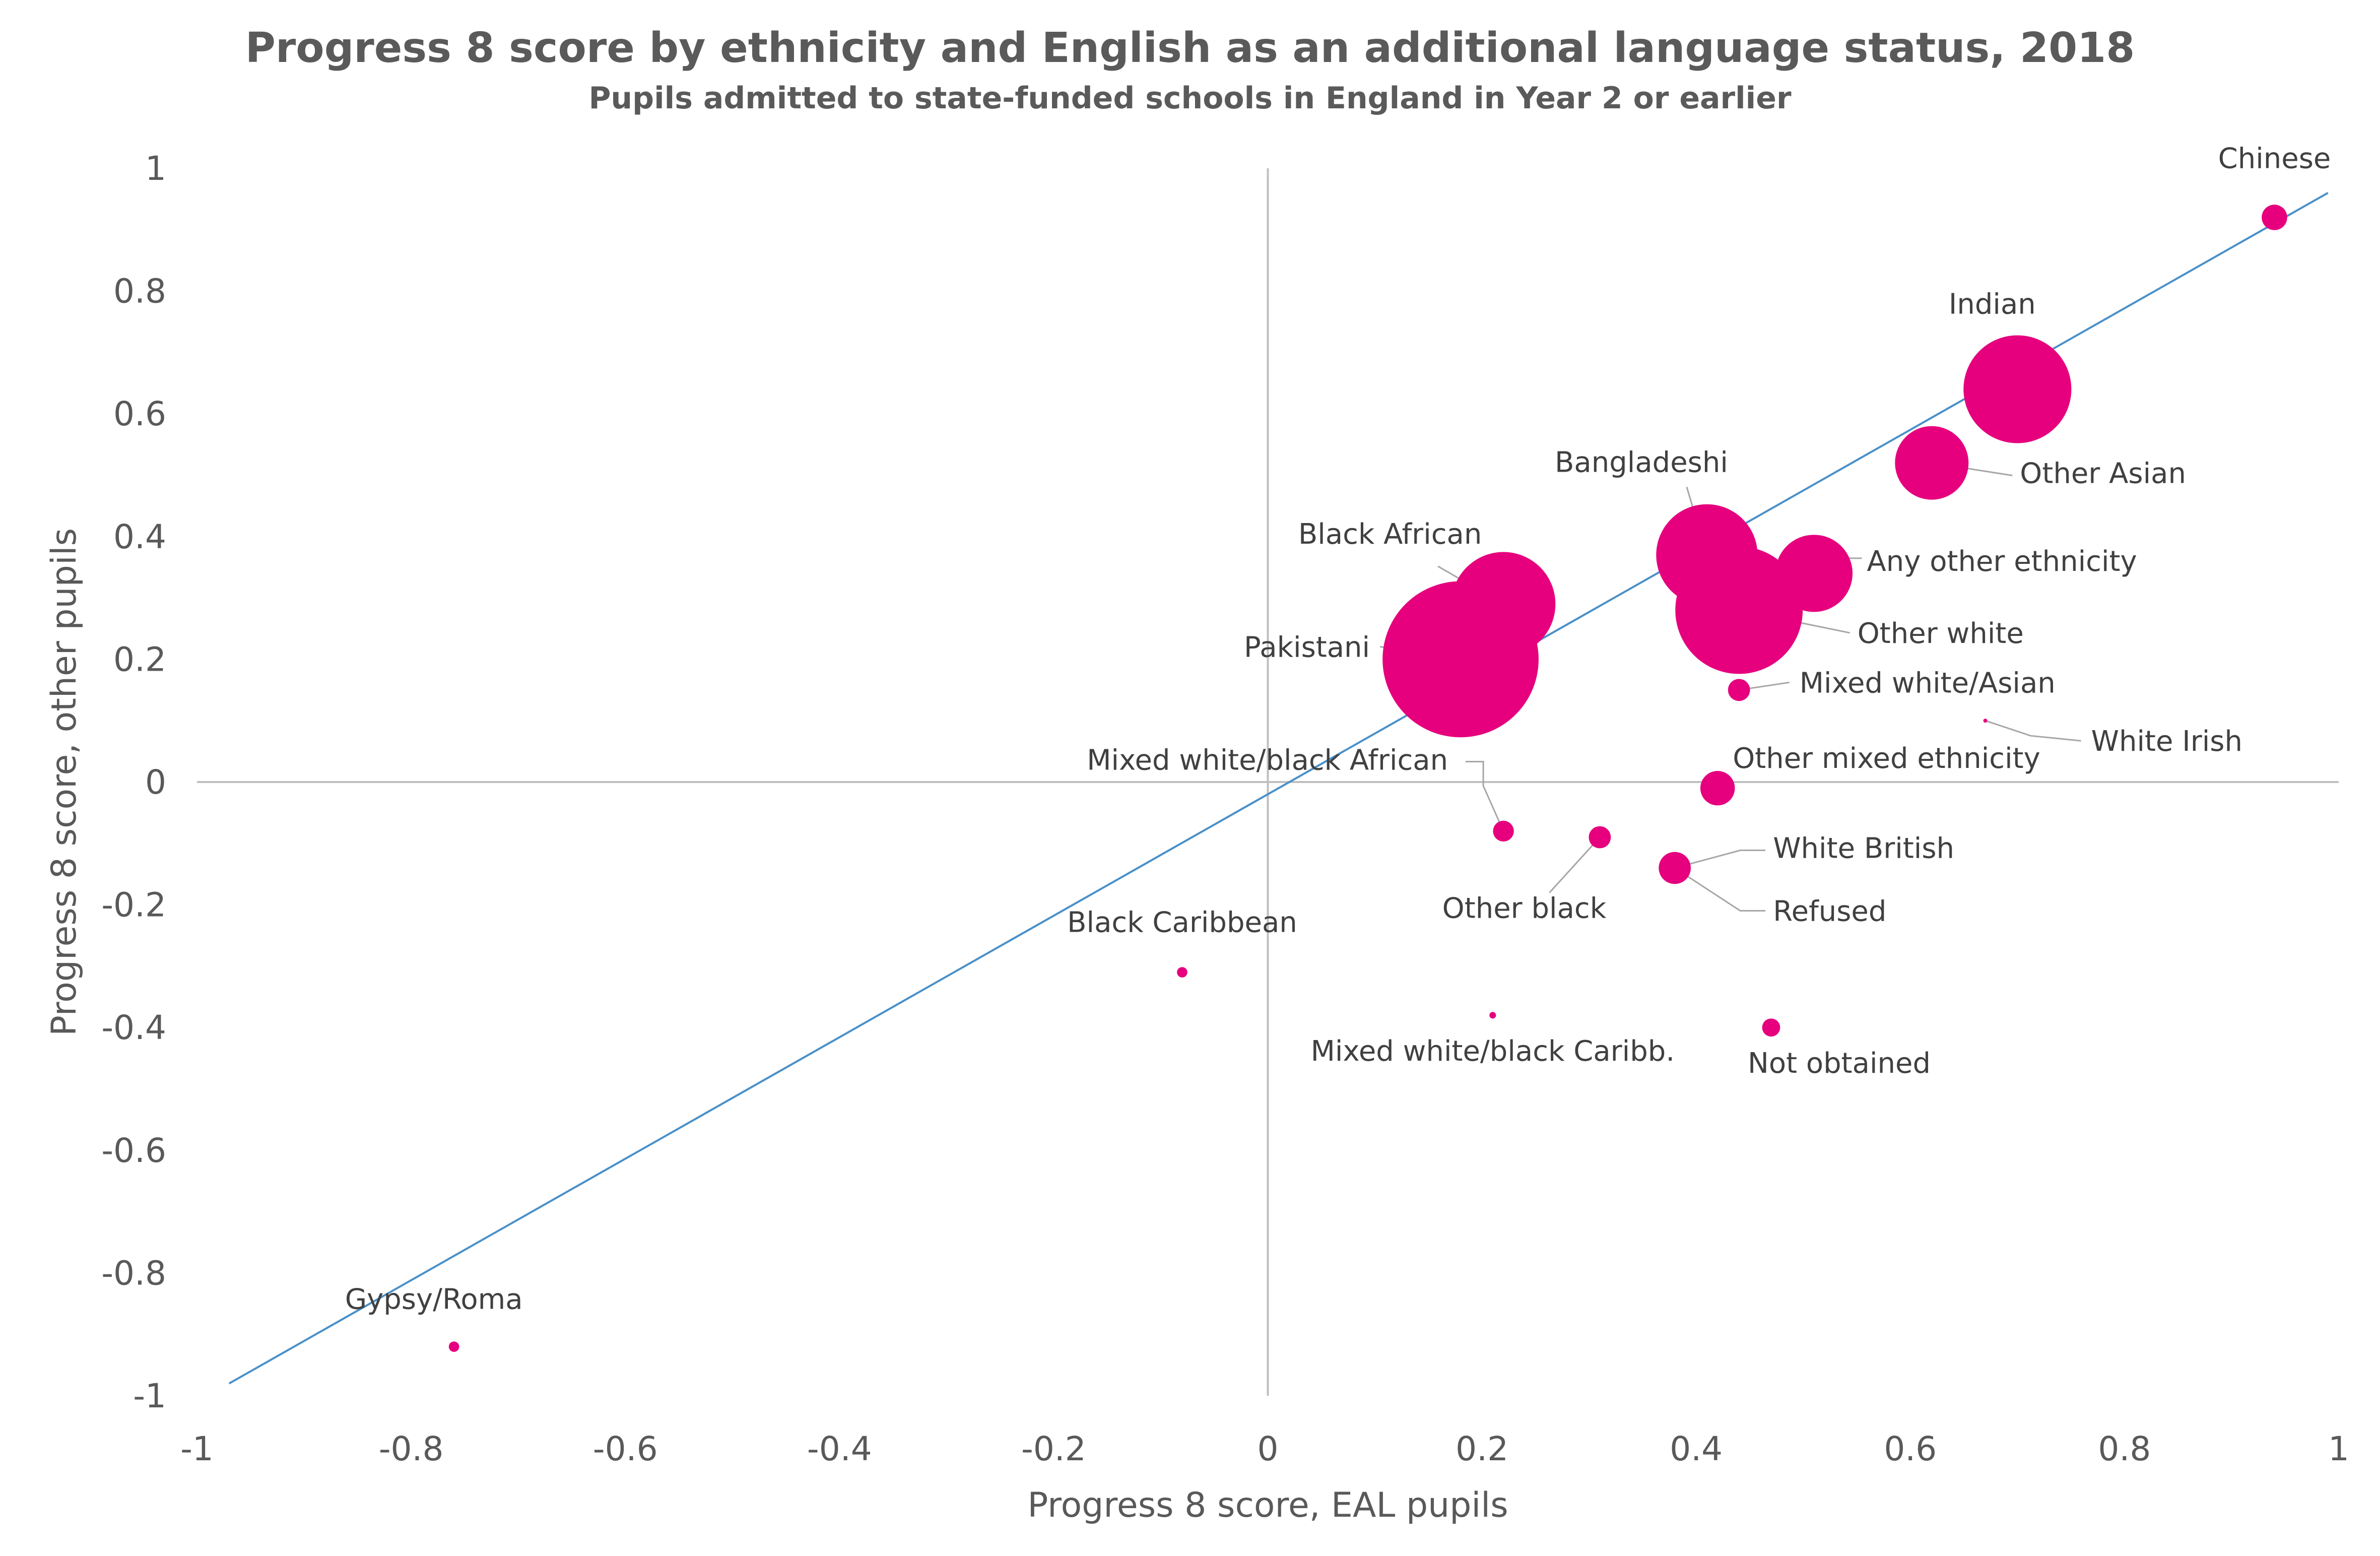  What do you see at coordinates (1910, 1449) in the screenshot?
I see `x-tick-label: 0.6` at bounding box center [1910, 1449].